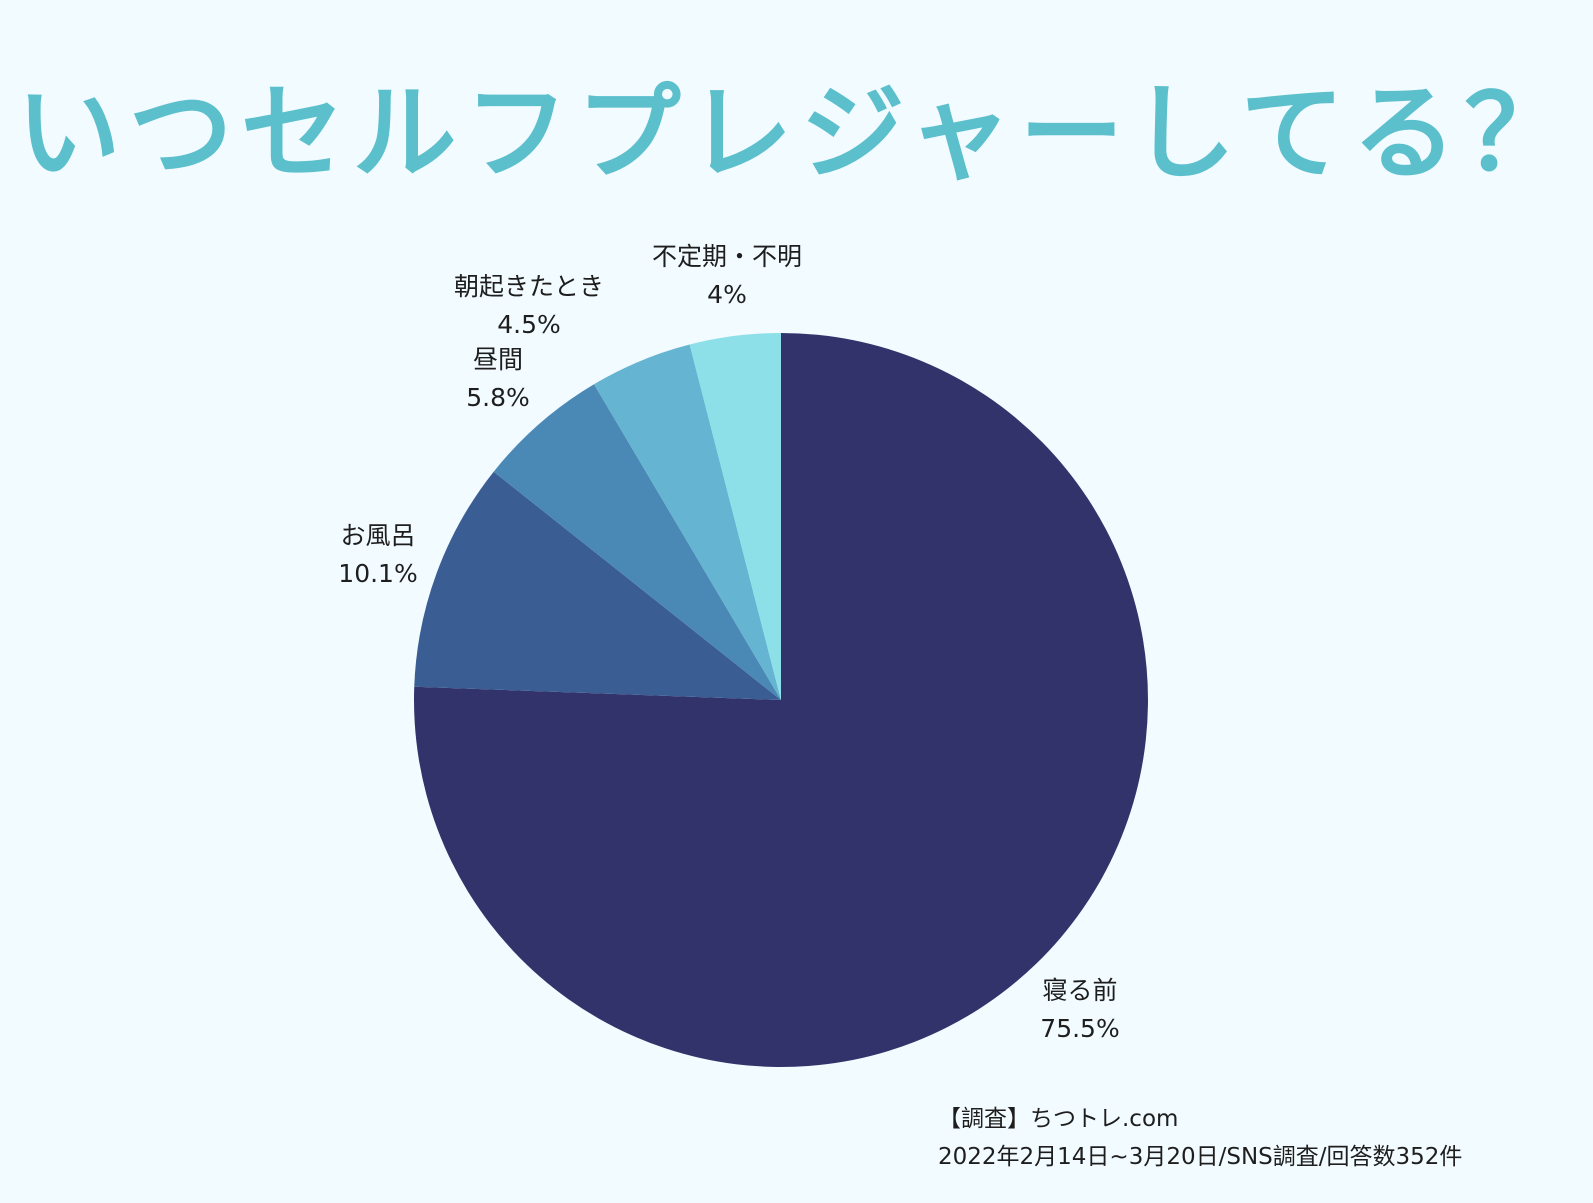  I want to click on source-line-2: 2022年2月14日~3月20日/SNS調査/回答数352件, so click(1200, 1157).